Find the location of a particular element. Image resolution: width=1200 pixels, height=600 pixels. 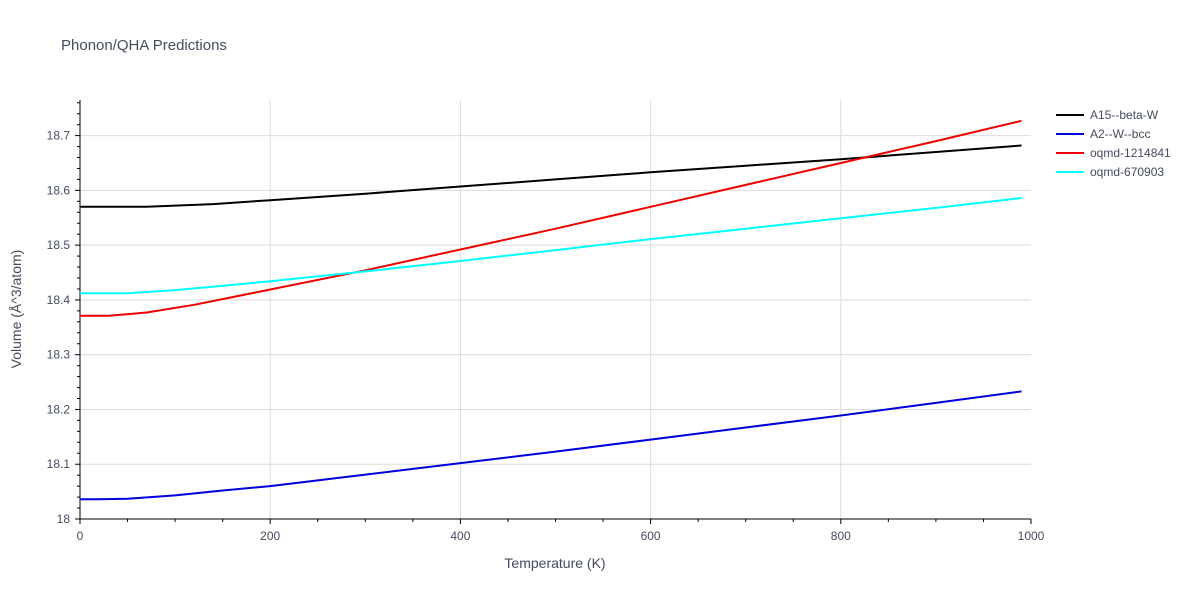

legend-item-label: A2--W--bcc is located at coordinates (1120, 134).